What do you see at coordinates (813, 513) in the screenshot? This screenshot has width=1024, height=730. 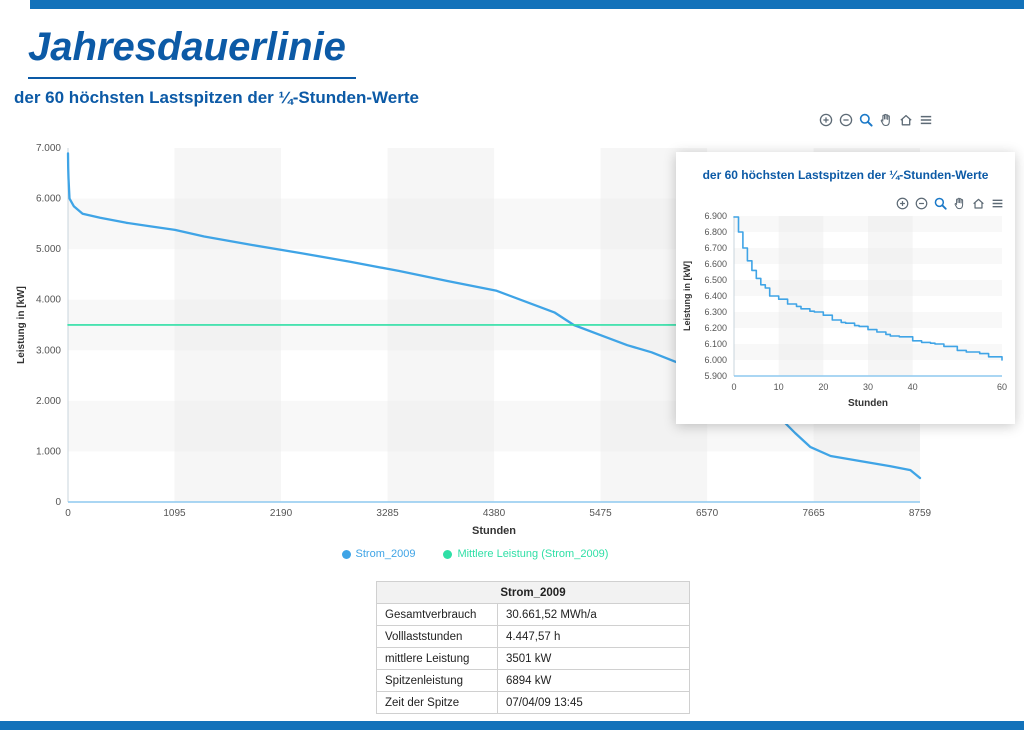 I see `svg-text: 7665` at bounding box center [813, 513].